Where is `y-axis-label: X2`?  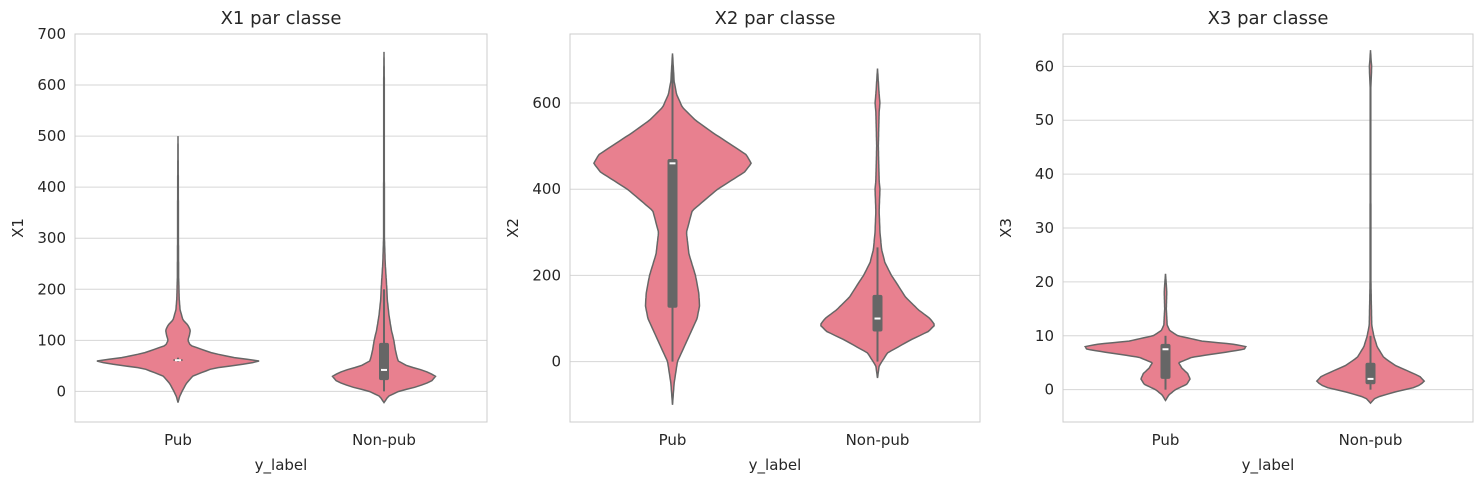
y-axis-label: X2 is located at coordinates (513, 228).